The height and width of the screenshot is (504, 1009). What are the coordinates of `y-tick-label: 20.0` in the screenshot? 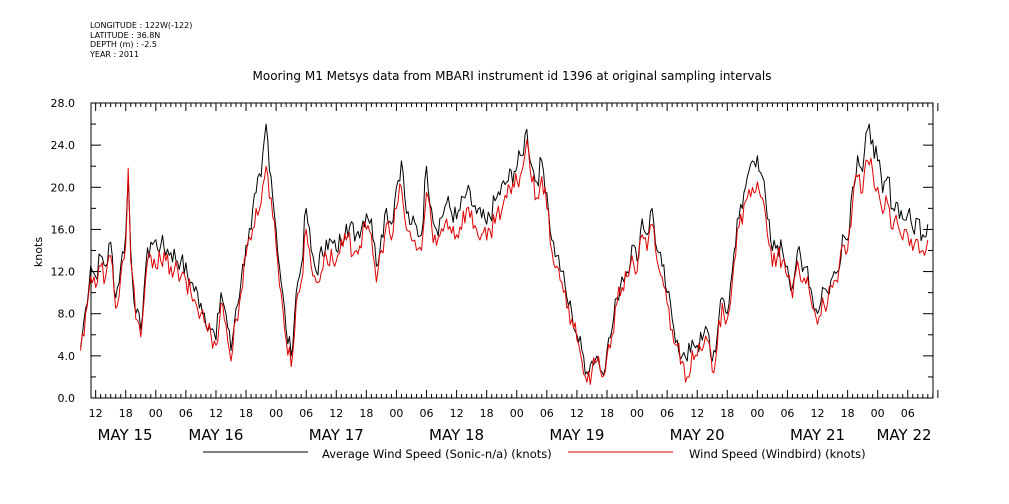 It's located at (63, 187).